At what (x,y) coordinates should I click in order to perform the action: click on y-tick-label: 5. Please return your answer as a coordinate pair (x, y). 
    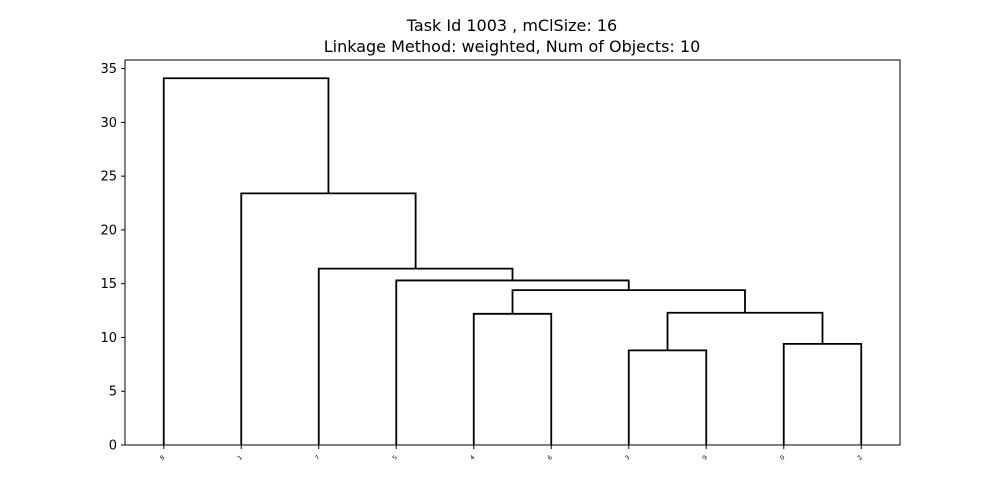
    Looking at the image, I should click on (113, 392).